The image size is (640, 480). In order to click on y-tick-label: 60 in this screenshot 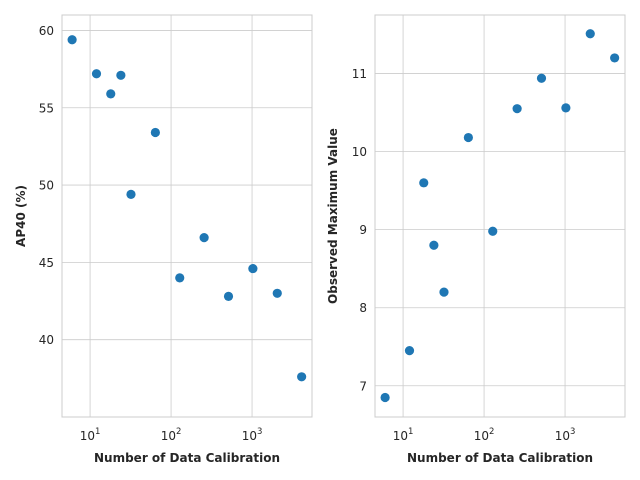, I will do `click(46, 31)`.